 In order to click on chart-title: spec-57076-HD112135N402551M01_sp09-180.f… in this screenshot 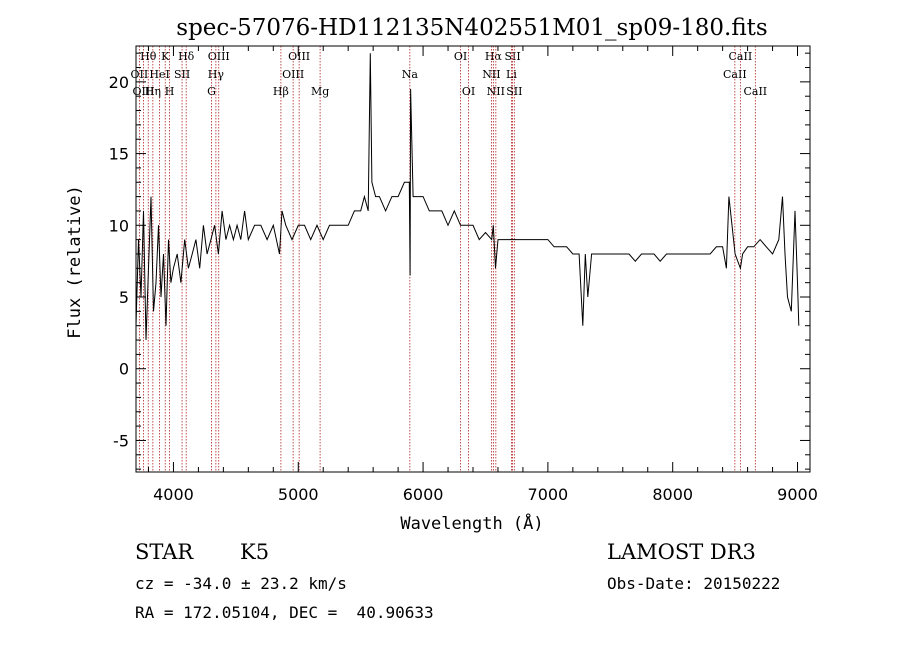, I will do `click(471, 28)`.